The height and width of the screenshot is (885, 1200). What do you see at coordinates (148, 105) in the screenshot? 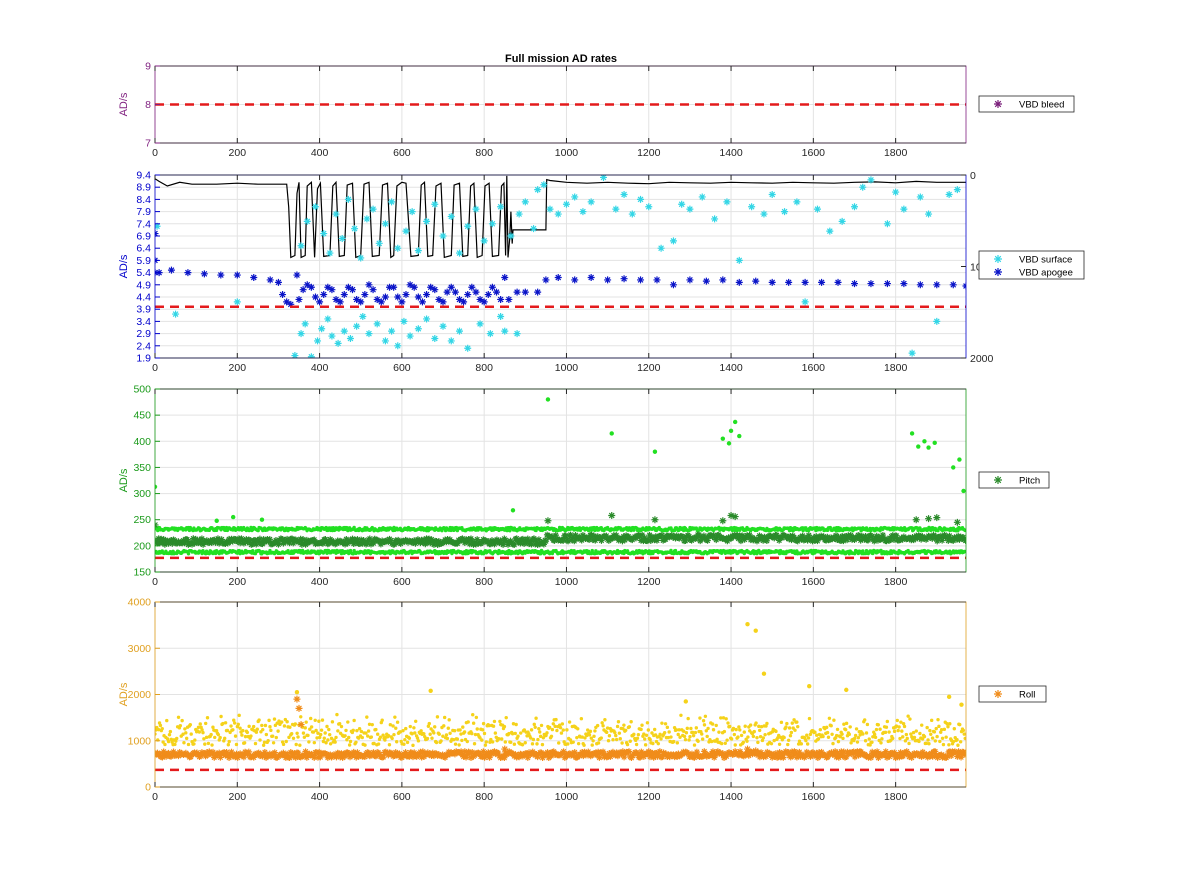
I see `y-tick-label: 8` at bounding box center [148, 105].